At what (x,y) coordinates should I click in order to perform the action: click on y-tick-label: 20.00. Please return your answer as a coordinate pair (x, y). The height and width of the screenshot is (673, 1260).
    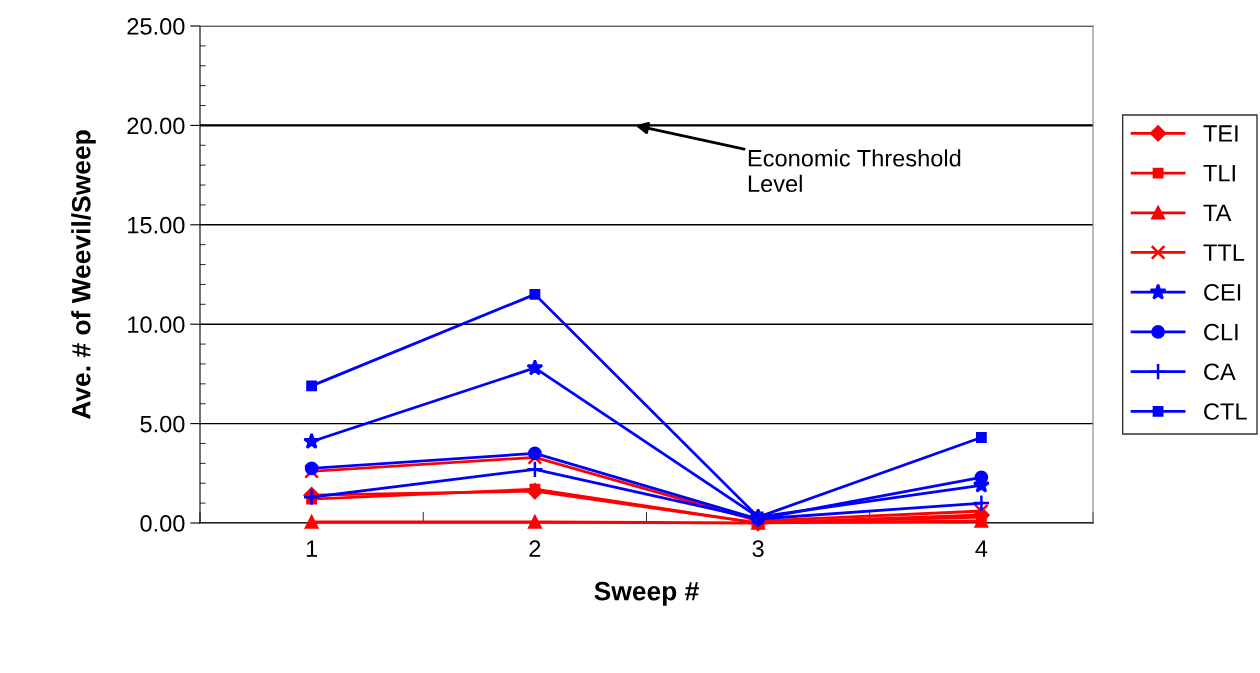
    Looking at the image, I should click on (156, 126).